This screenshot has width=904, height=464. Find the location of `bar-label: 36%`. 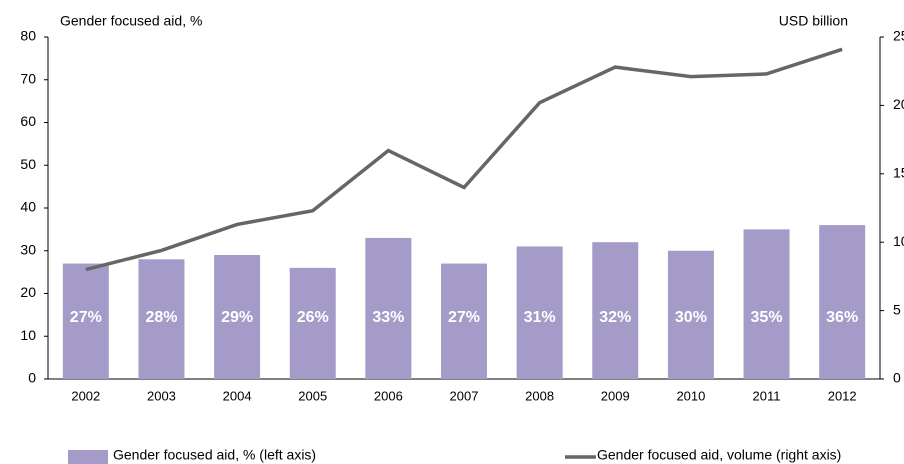

bar-label: 36% is located at coordinates (842, 317).